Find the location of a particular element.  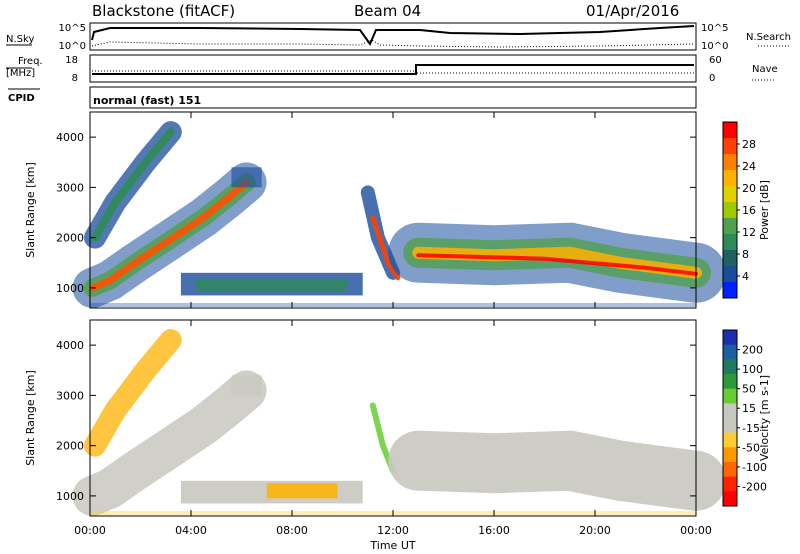

nsky-label: N.Sky is located at coordinates (20, 39).